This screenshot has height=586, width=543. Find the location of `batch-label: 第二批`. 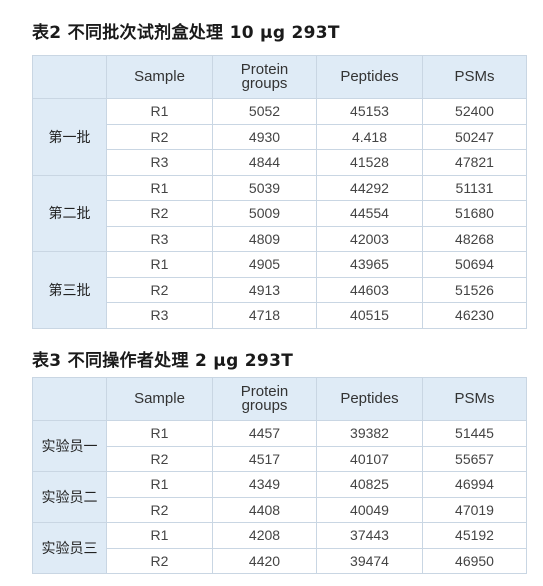

batch-label: 第二批 is located at coordinates (69, 213).